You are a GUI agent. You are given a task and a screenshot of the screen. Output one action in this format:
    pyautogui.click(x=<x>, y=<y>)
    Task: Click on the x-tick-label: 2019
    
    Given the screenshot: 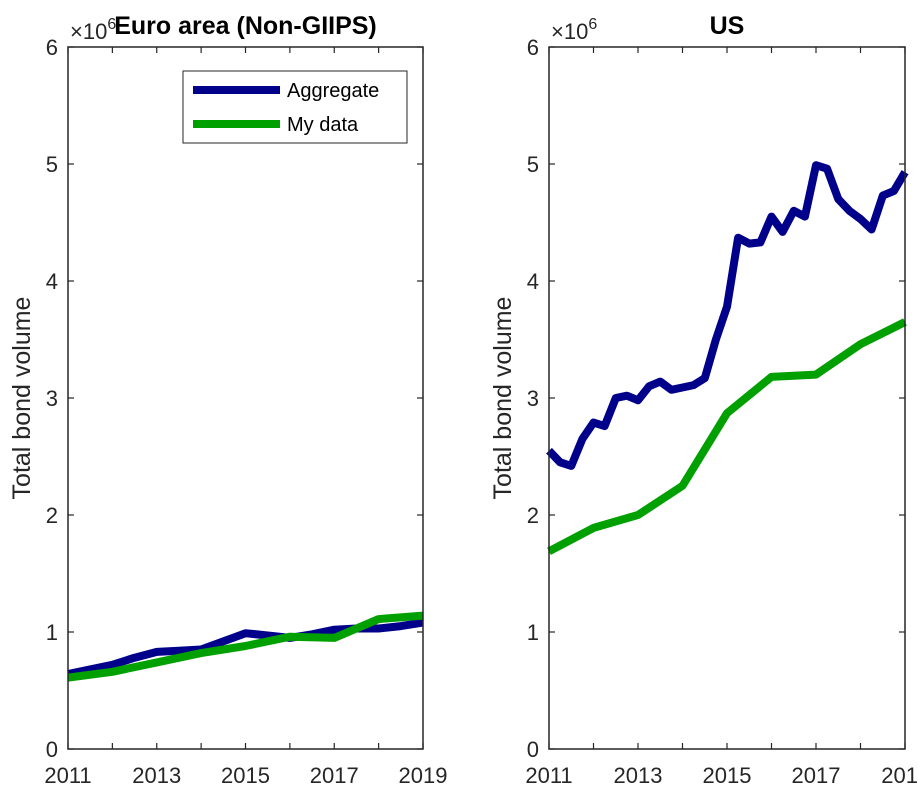 What is the action you would take?
    pyautogui.click(x=423, y=775)
    